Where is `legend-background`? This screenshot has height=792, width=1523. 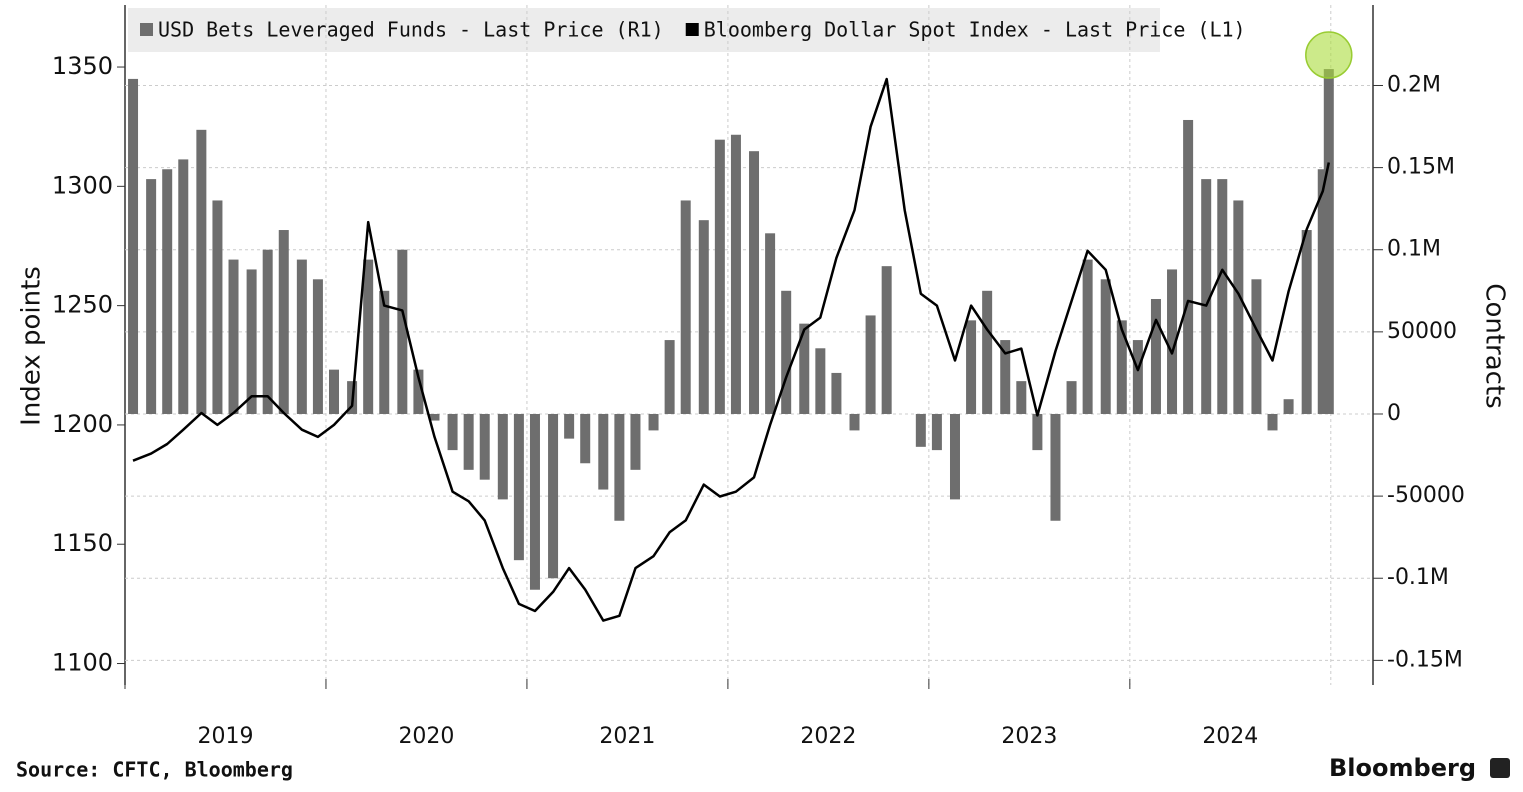
legend-background is located at coordinates (644, 30).